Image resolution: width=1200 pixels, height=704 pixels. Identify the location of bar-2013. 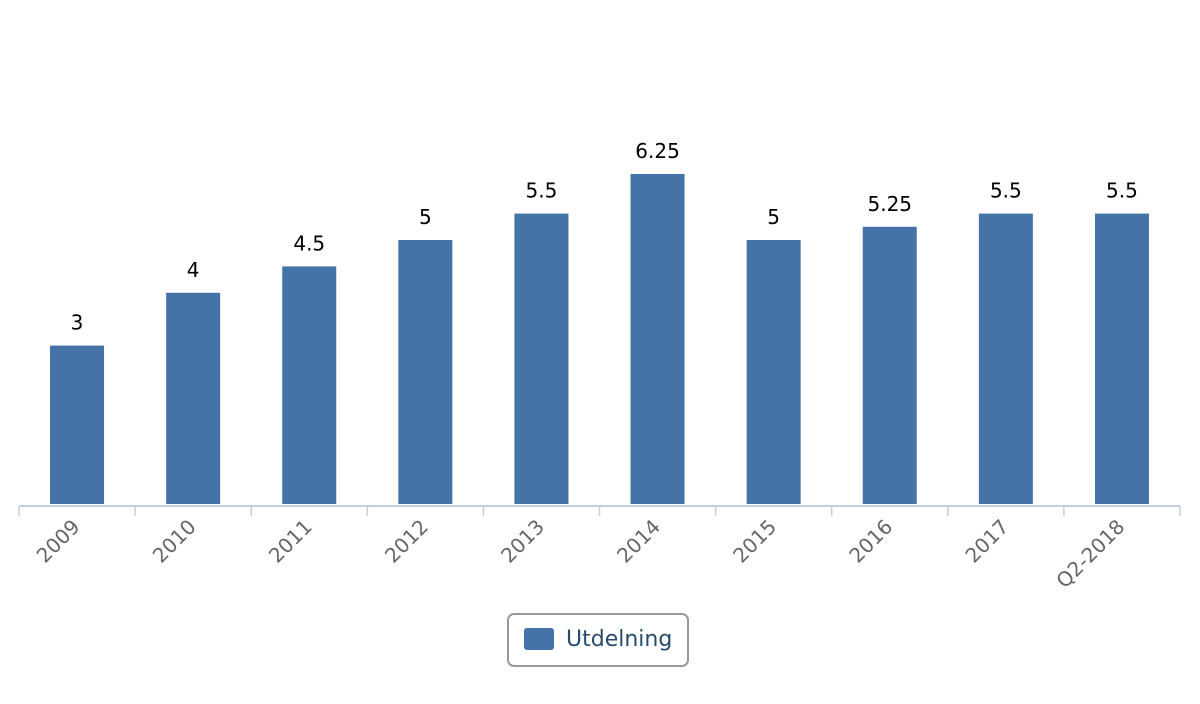
(541, 358).